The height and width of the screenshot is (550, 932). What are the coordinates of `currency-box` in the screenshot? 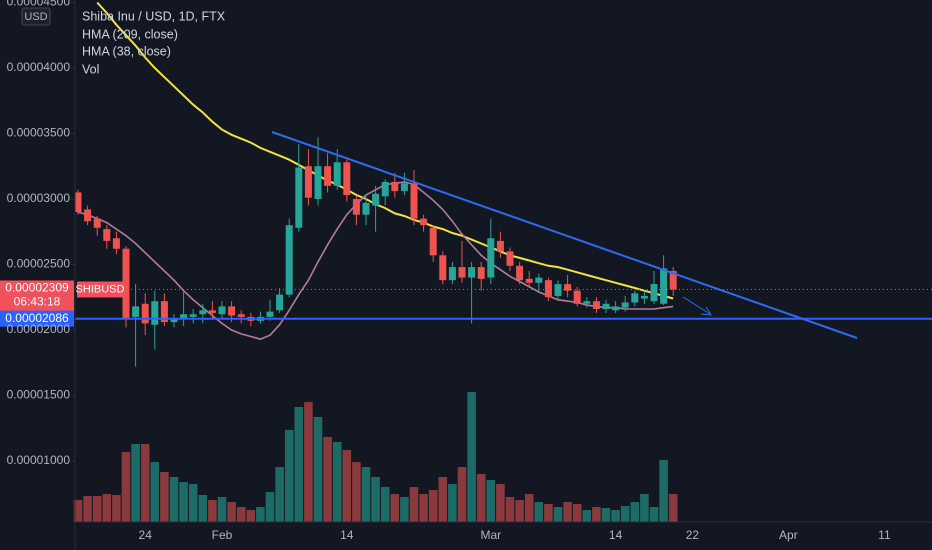 It's located at (36, 16).